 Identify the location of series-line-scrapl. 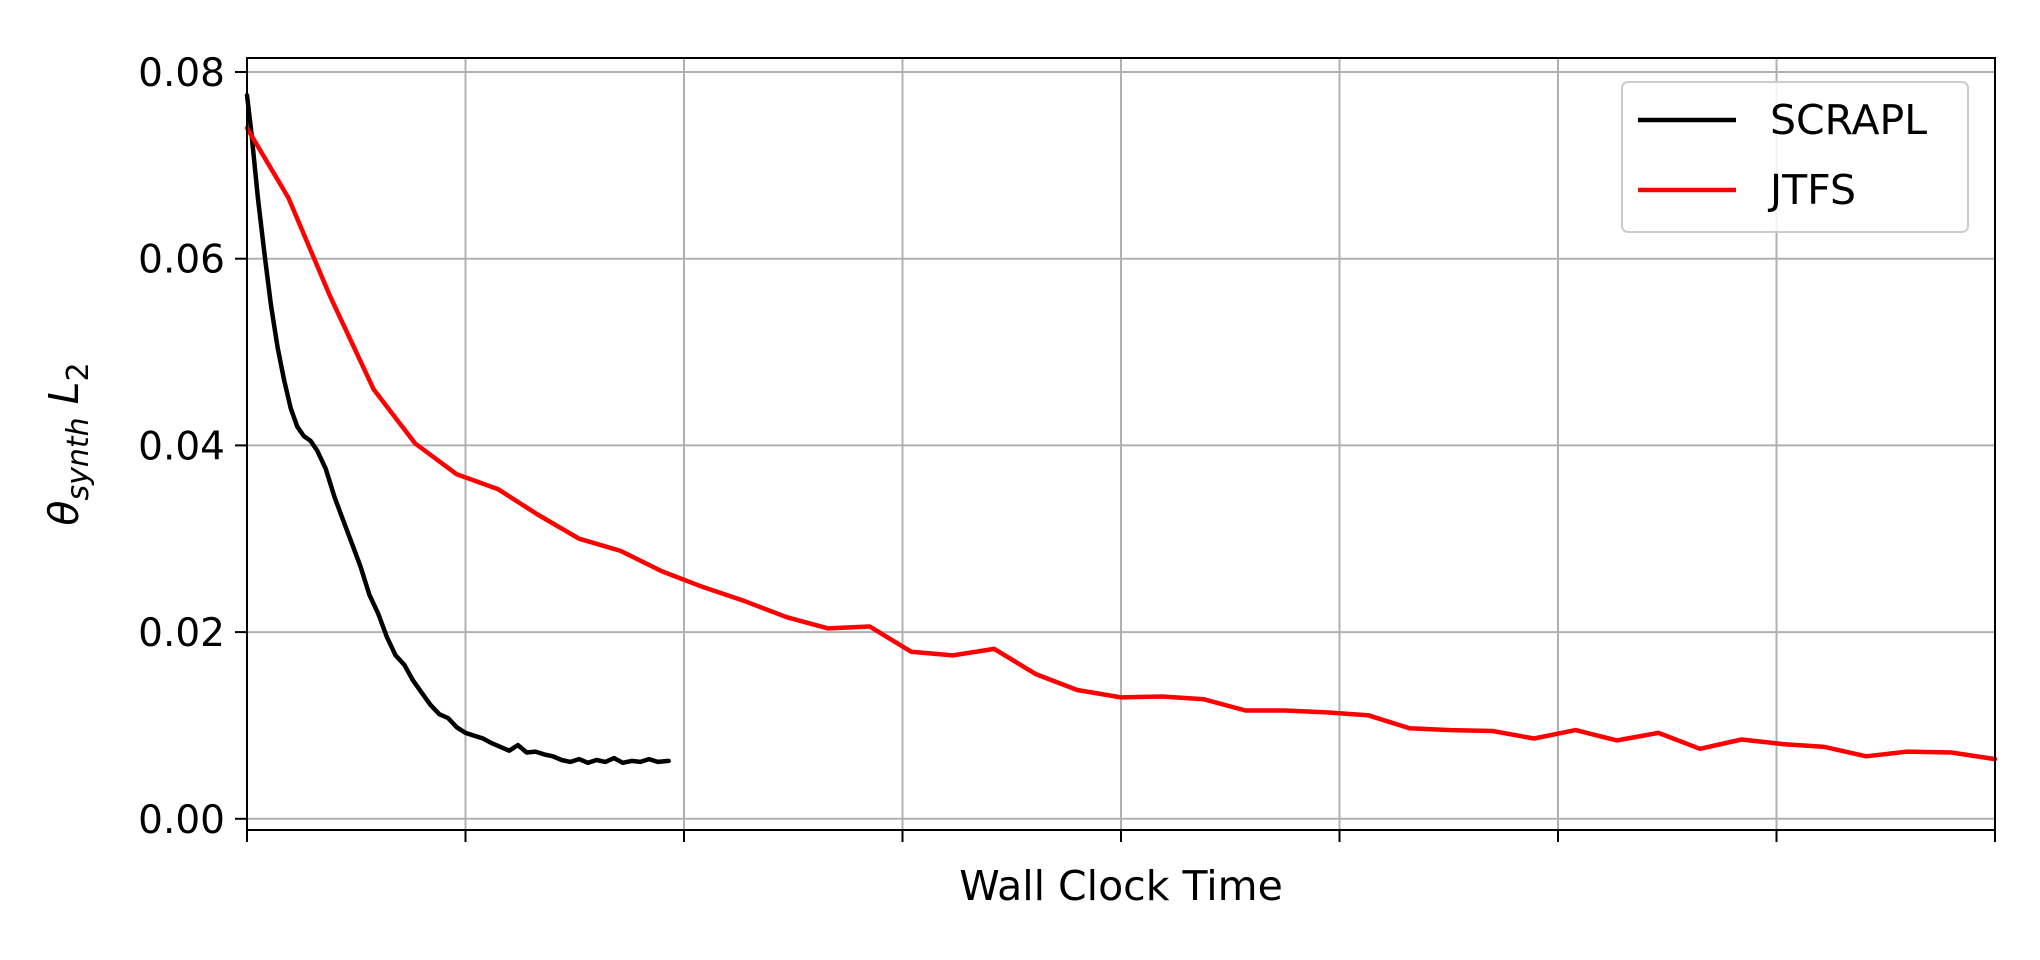
(457, 429).